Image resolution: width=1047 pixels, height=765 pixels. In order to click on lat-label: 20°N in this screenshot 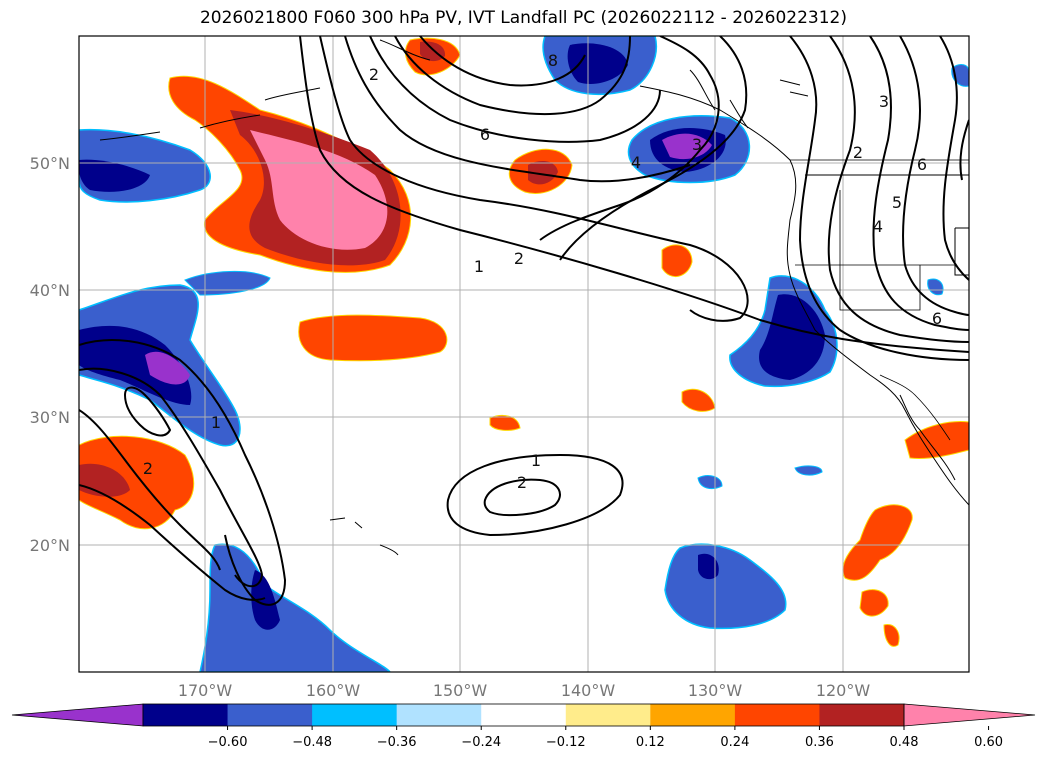, I will do `click(50, 545)`.